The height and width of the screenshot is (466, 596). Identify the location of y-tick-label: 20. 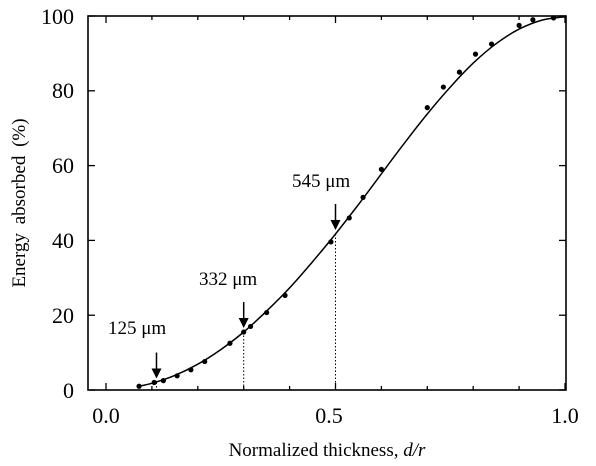
(63, 315).